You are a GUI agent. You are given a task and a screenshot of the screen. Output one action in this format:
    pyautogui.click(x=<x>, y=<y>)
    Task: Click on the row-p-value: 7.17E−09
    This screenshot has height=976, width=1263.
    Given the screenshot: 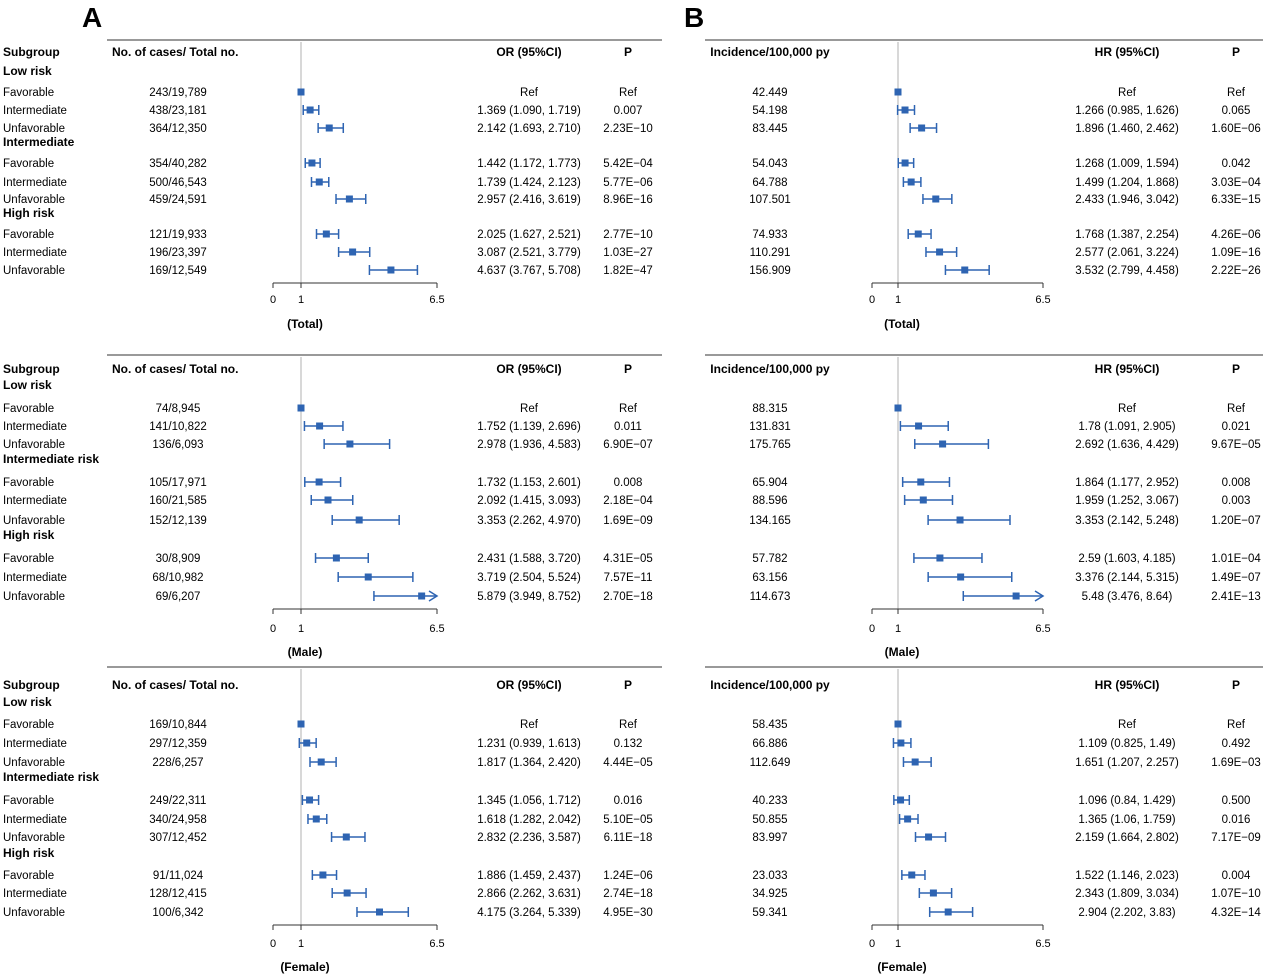 What is the action you would take?
    pyautogui.click(x=1236, y=838)
    